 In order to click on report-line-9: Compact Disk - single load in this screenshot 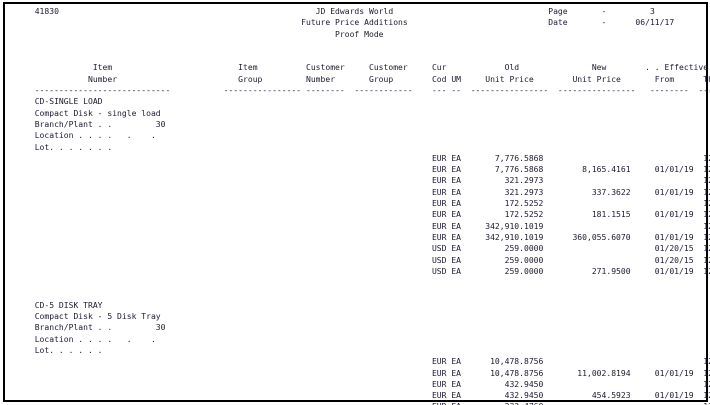, I will do `click(93, 113)`.